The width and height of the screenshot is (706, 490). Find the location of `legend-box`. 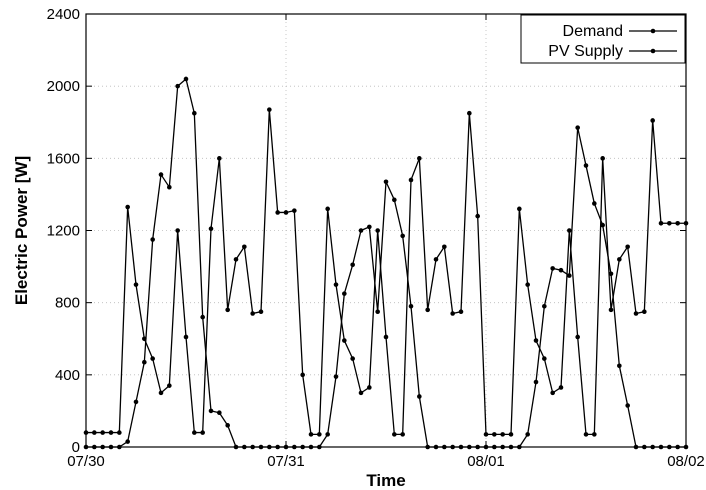

legend-box is located at coordinates (603, 39).